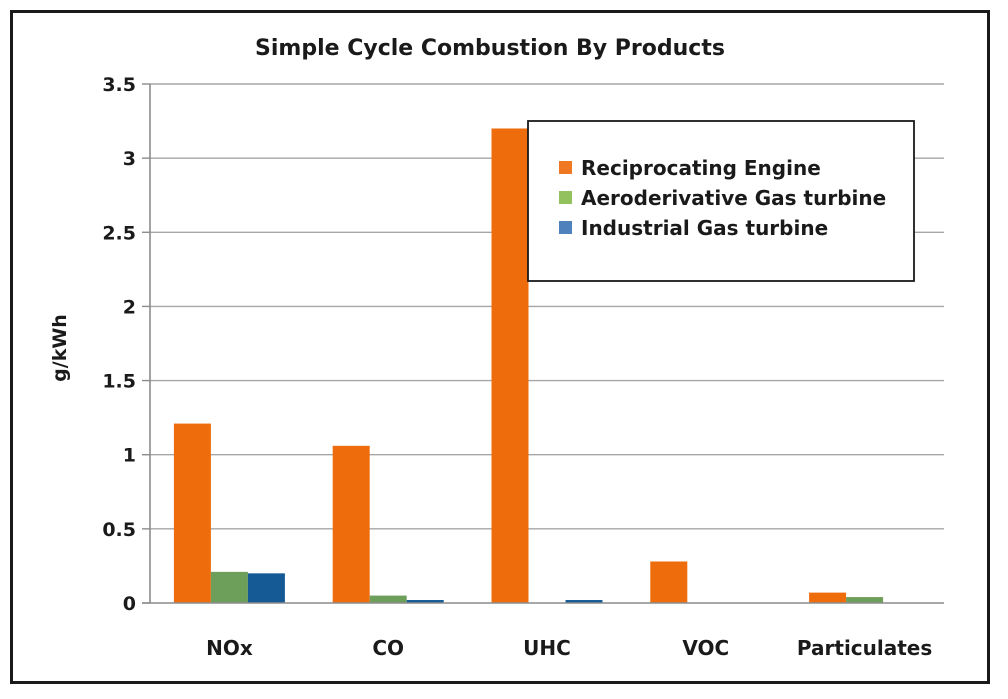 The width and height of the screenshot is (1008, 699). I want to click on chart-title: Simple Cycle Combustion By Products, so click(490, 48).